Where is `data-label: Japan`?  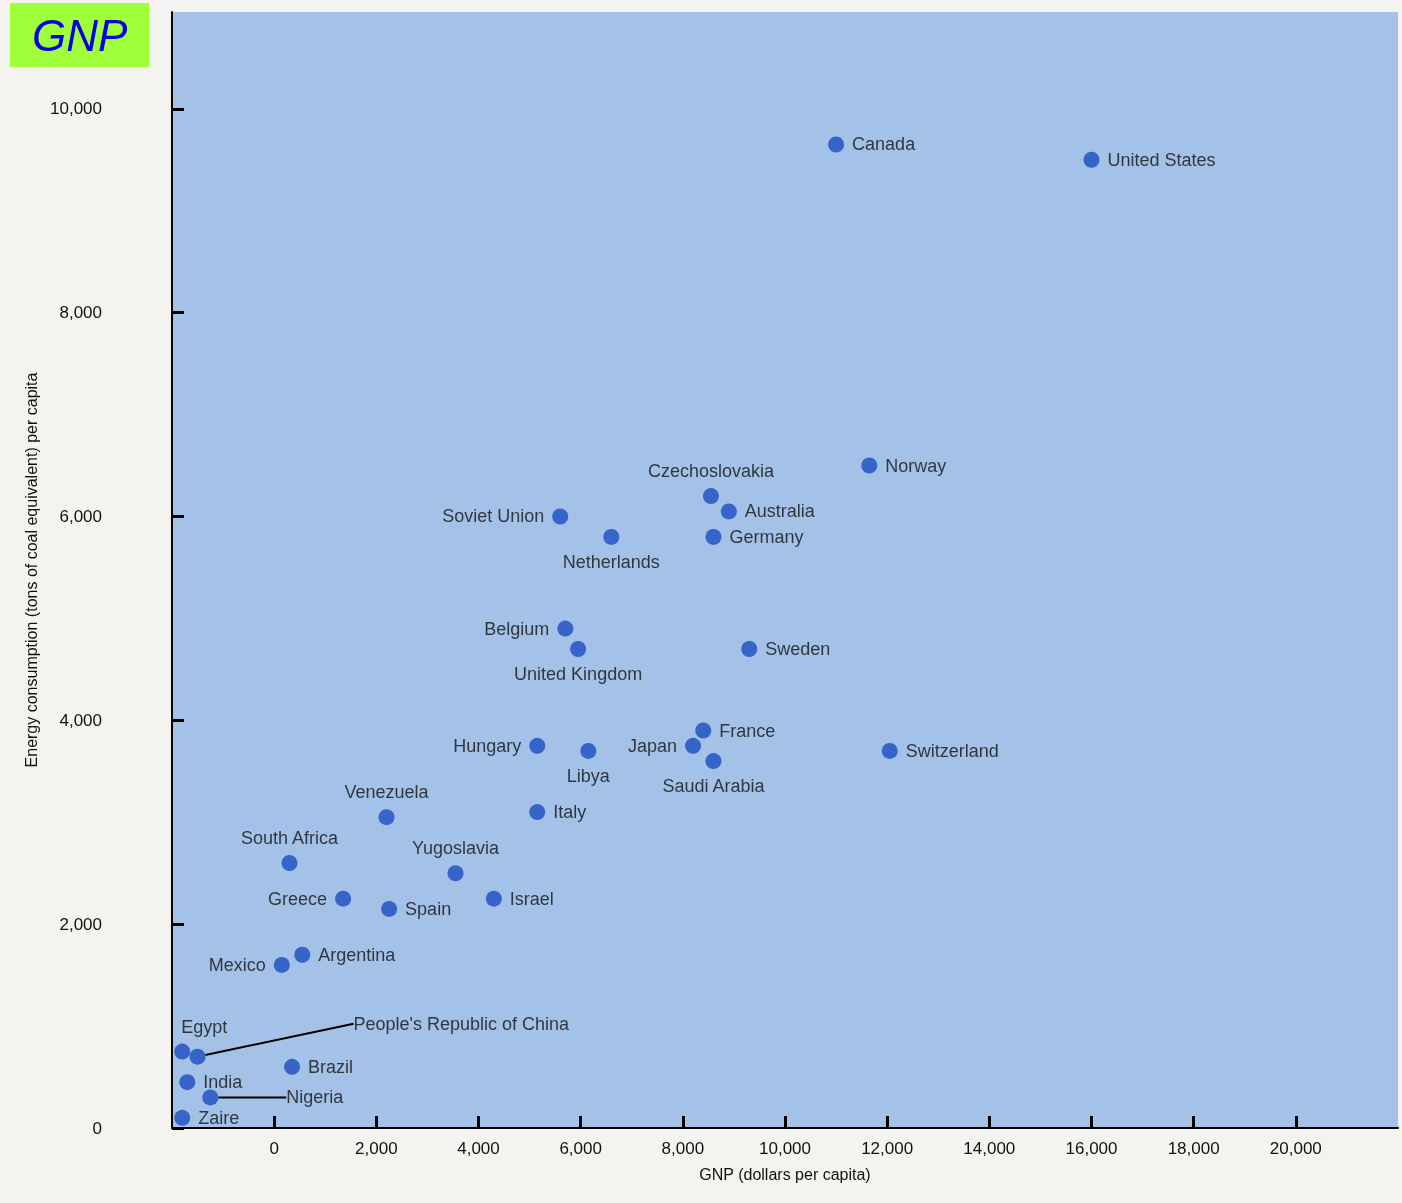 data-label: Japan is located at coordinates (653, 745).